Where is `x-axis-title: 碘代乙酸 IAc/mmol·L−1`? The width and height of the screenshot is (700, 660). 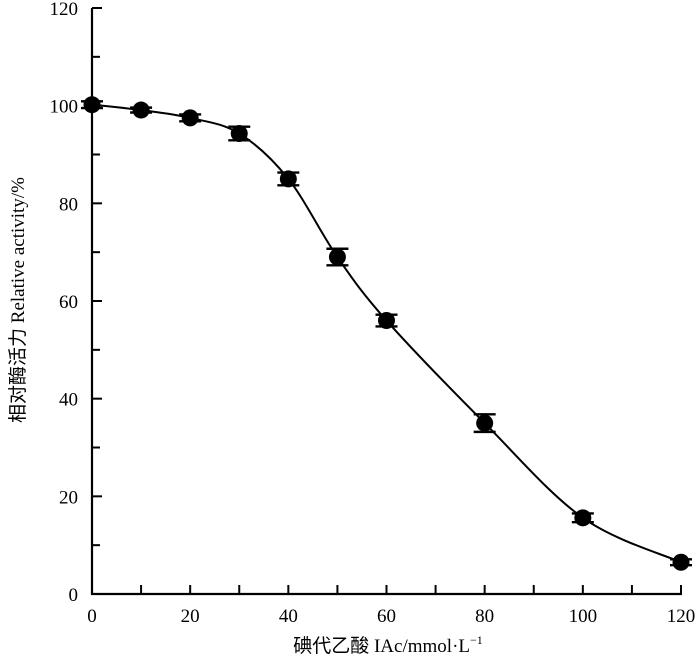 x-axis-title: 碘代乙酸 IAc/mmol·L−1 is located at coordinates (388, 645).